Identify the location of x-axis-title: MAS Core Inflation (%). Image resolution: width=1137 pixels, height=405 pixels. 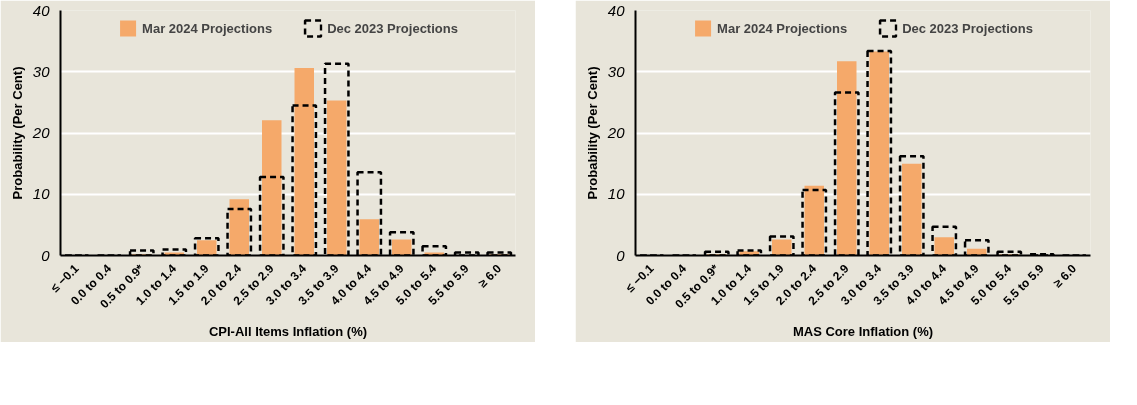
(863, 332).